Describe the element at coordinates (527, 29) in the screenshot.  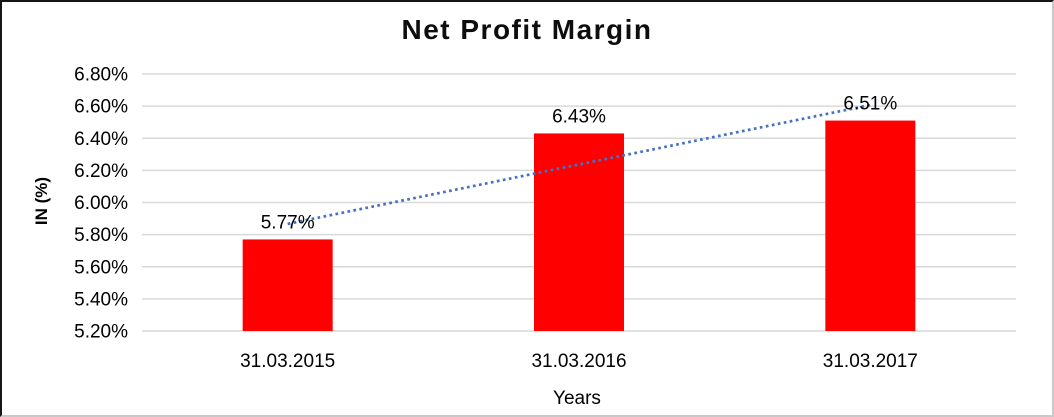
I see `chart-title: Net Profit Margin` at that location.